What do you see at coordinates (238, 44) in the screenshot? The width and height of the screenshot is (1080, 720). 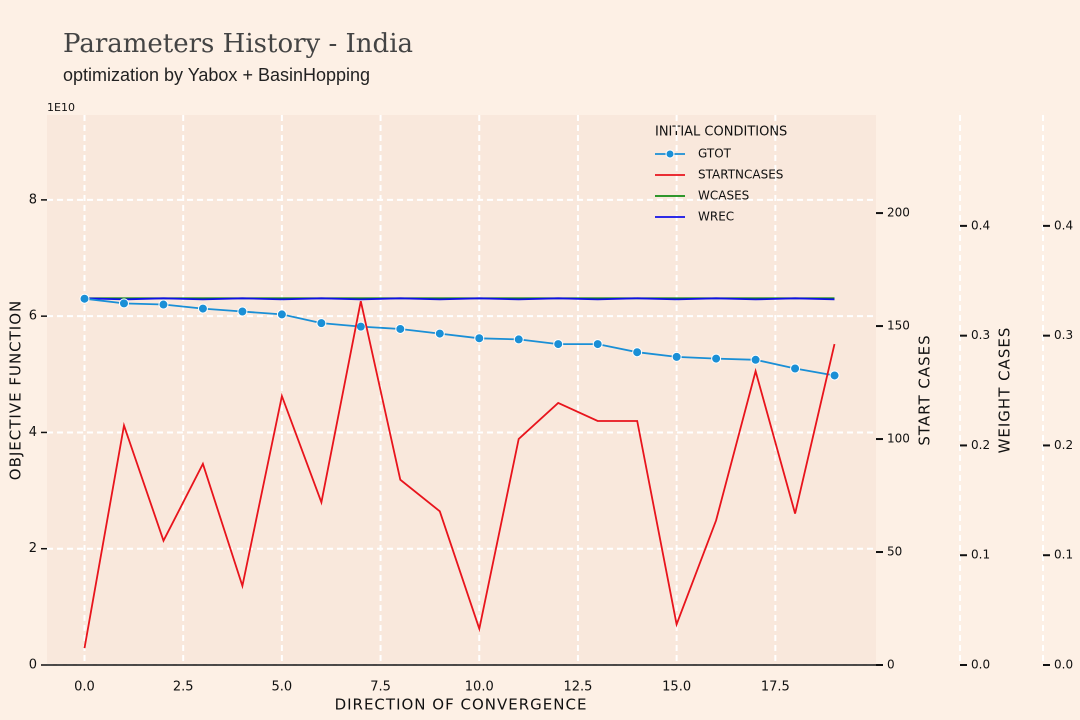 I see `chart-title: Parameters History - India` at bounding box center [238, 44].